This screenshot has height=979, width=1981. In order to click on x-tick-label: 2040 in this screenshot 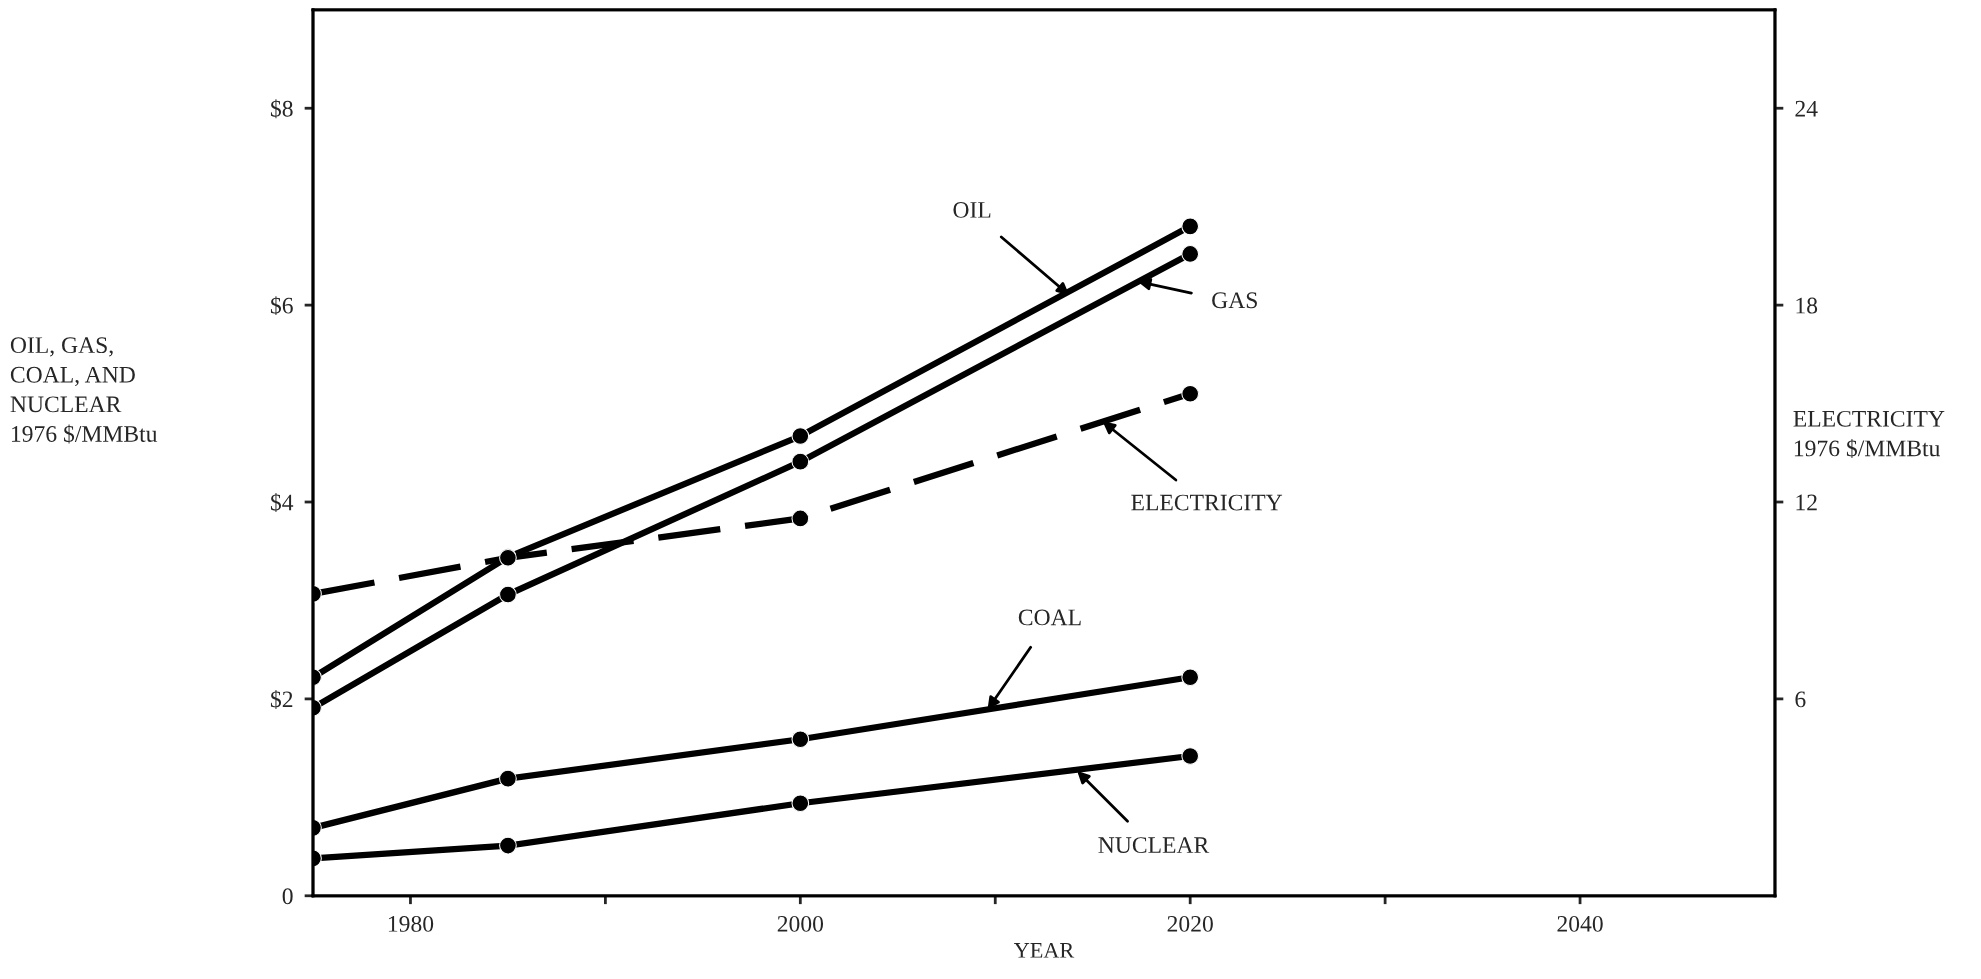, I will do `click(1580, 923)`.